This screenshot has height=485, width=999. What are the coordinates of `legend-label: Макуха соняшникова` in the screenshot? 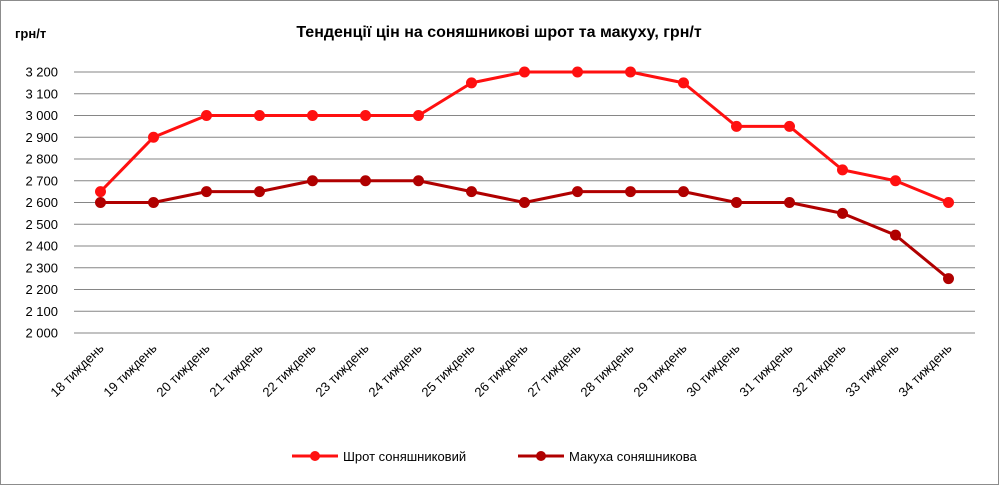 It's located at (633, 456).